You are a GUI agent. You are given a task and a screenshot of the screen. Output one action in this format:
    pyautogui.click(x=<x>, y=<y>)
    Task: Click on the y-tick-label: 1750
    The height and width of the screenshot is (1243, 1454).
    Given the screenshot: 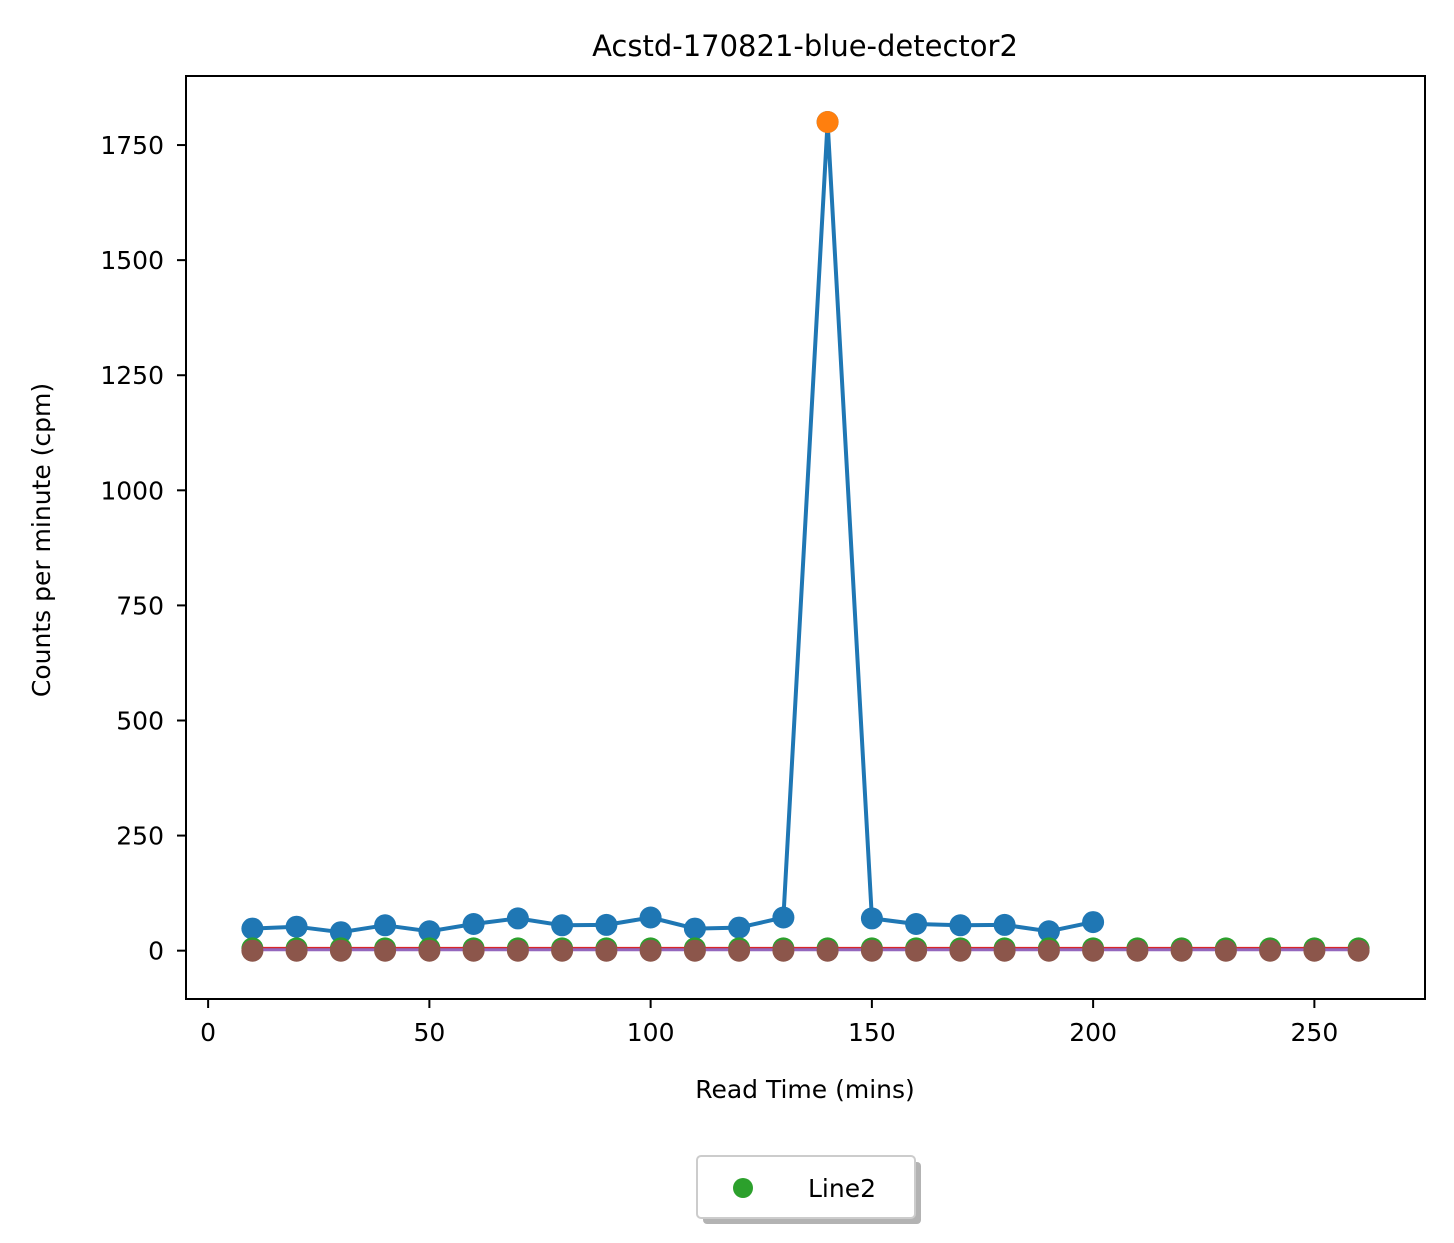 What is the action you would take?
    pyautogui.click(x=132, y=145)
    